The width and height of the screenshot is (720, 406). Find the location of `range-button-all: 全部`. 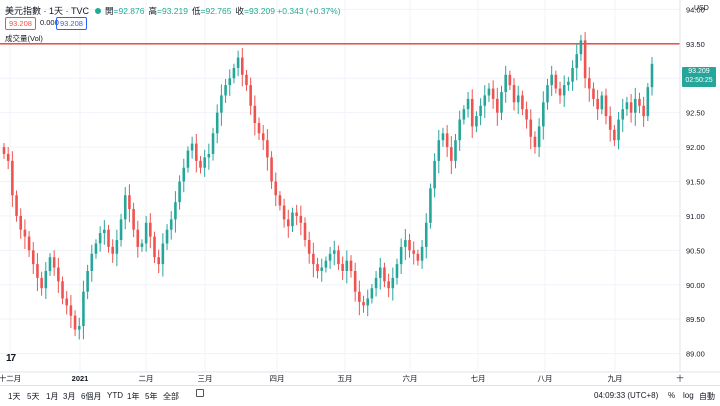

range-button-all: 全部 is located at coordinates (171, 396).